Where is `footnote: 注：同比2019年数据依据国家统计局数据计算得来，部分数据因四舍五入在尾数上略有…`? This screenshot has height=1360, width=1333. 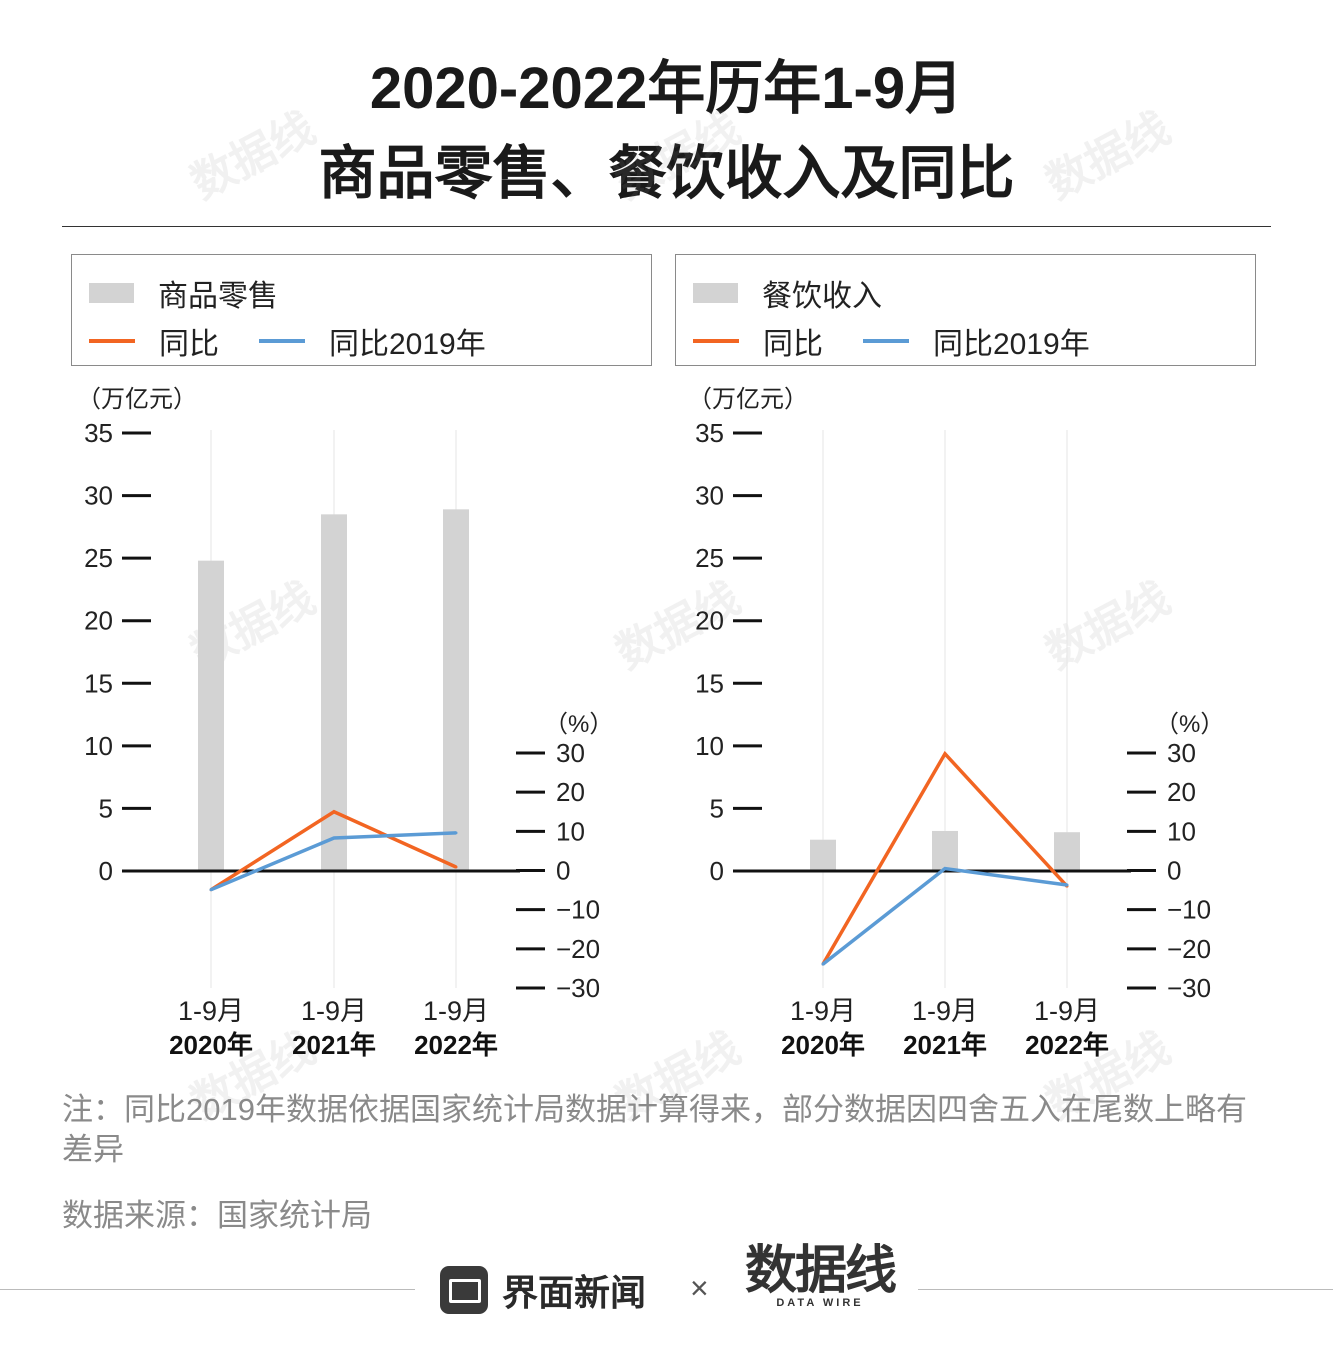
footnote: 注：同比2019年数据依据国家统计局数据计算得来，部分数据因四舍五入在尾数上略有… is located at coordinates (654, 1129).